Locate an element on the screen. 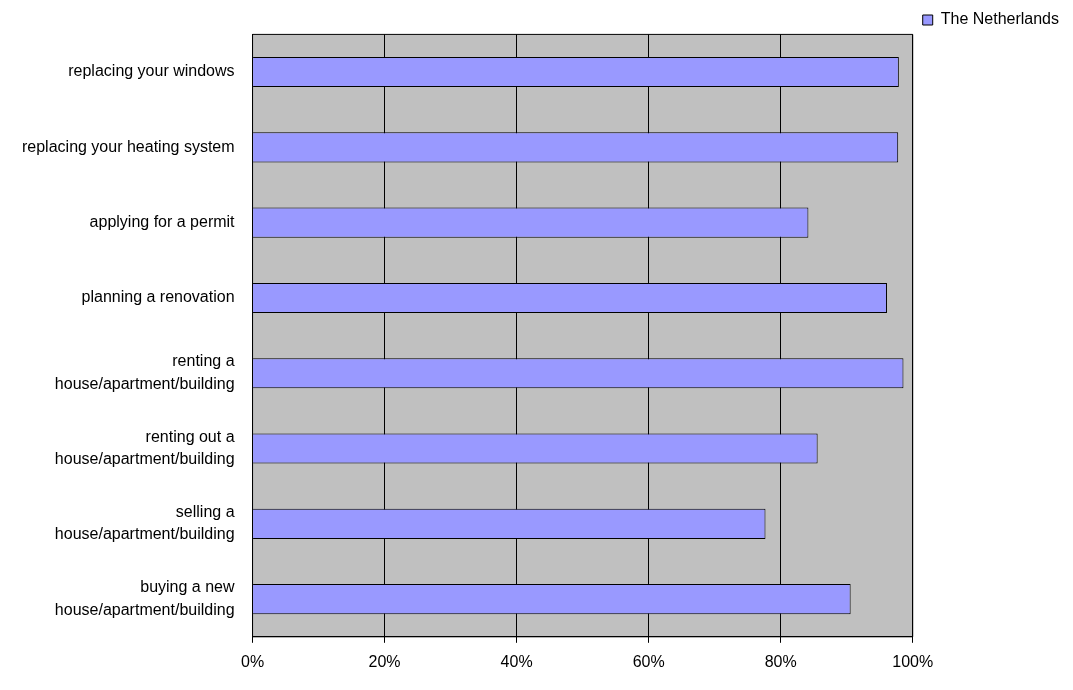 This screenshot has height=690, width=1073. y-tick-label: selling a house/apartment/building is located at coordinates (144, 523).